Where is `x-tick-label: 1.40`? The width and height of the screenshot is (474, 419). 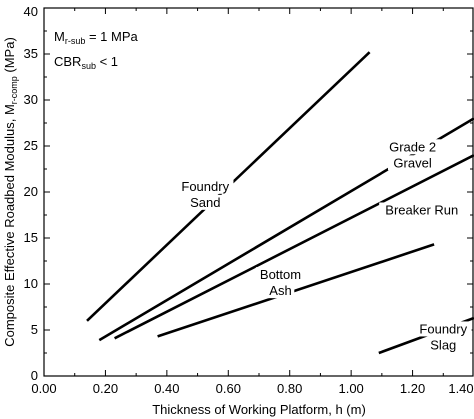
x-tick-label: 1.40 is located at coordinates (460, 388).